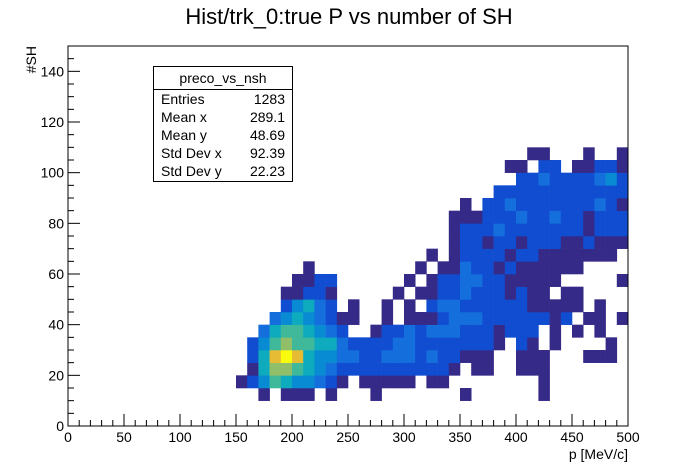 Image resolution: width=698 pixels, height=474 pixels. What do you see at coordinates (267, 135) in the screenshot?
I see `stats-value: 48.69` at bounding box center [267, 135].